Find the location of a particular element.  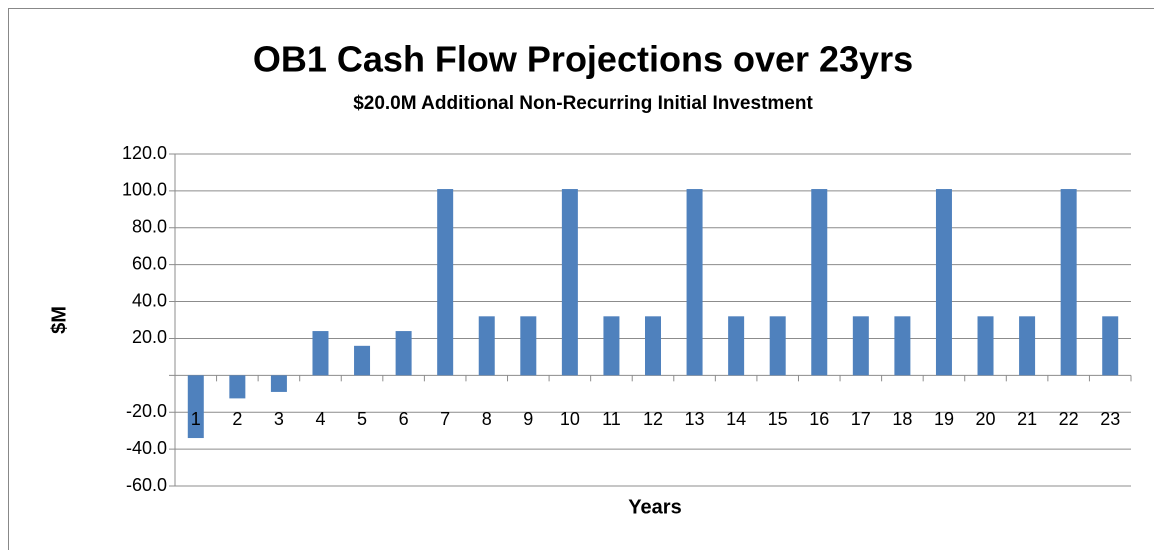

x-tick-label: 10 is located at coordinates (570, 419).